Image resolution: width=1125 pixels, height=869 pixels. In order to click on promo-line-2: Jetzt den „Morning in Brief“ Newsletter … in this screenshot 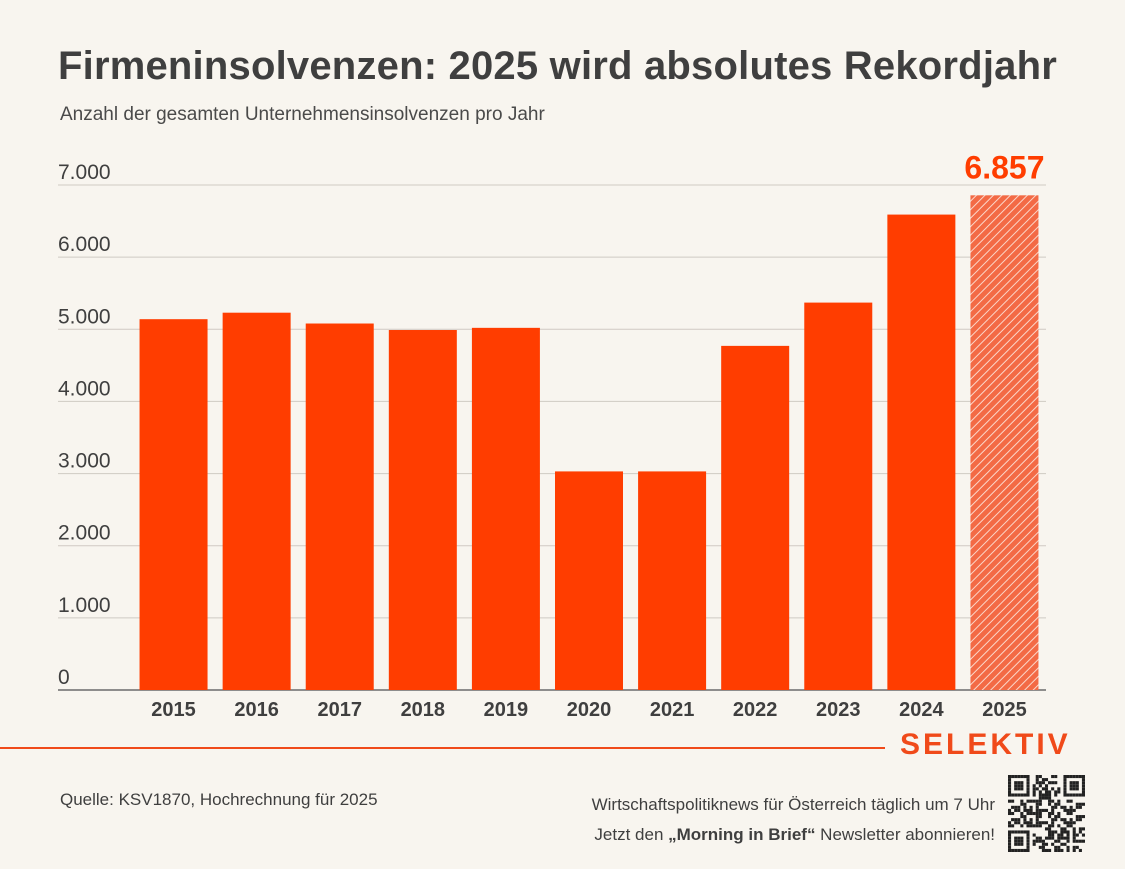, I will do `click(793, 835)`.